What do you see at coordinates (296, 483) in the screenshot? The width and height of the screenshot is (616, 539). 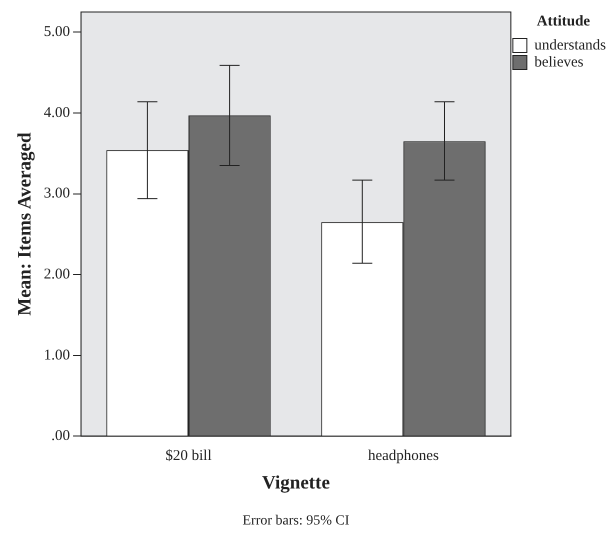 I see `x-axis-title: Vignette` at bounding box center [296, 483].